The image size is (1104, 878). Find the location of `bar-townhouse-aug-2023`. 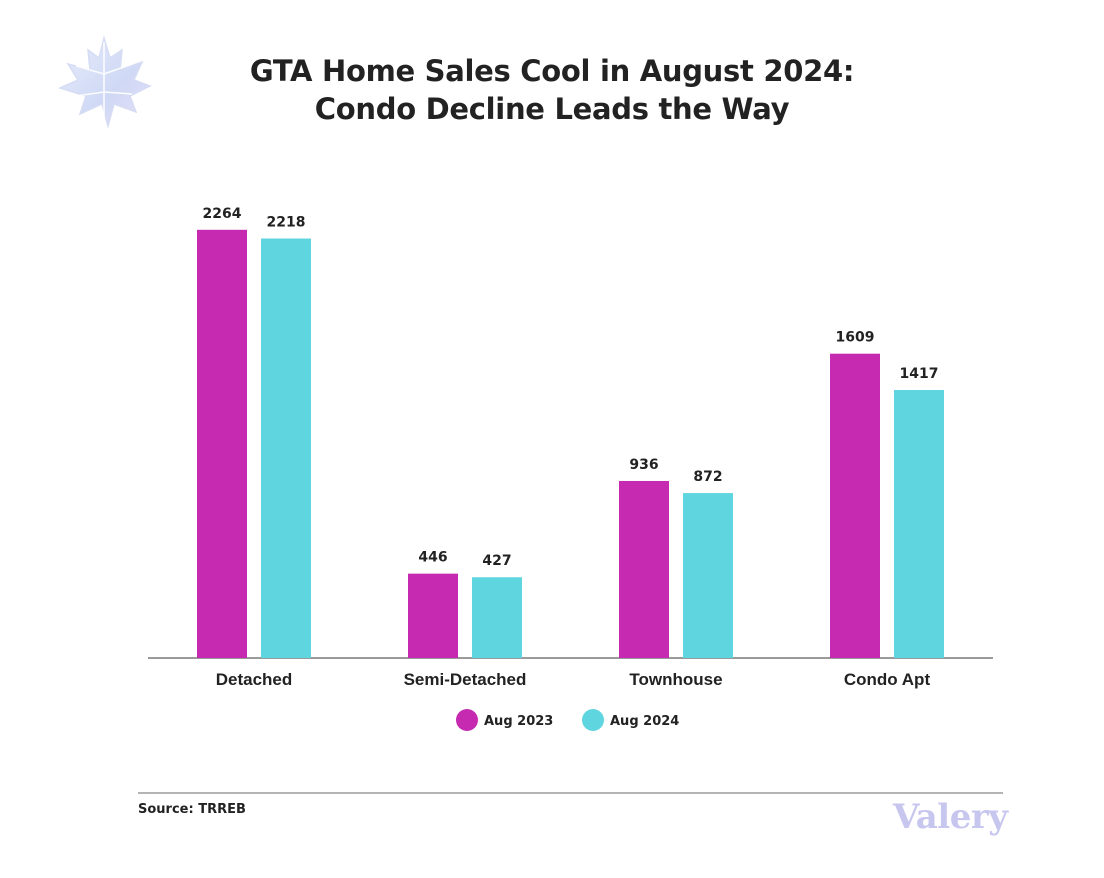

bar-townhouse-aug-2023 is located at coordinates (644, 569).